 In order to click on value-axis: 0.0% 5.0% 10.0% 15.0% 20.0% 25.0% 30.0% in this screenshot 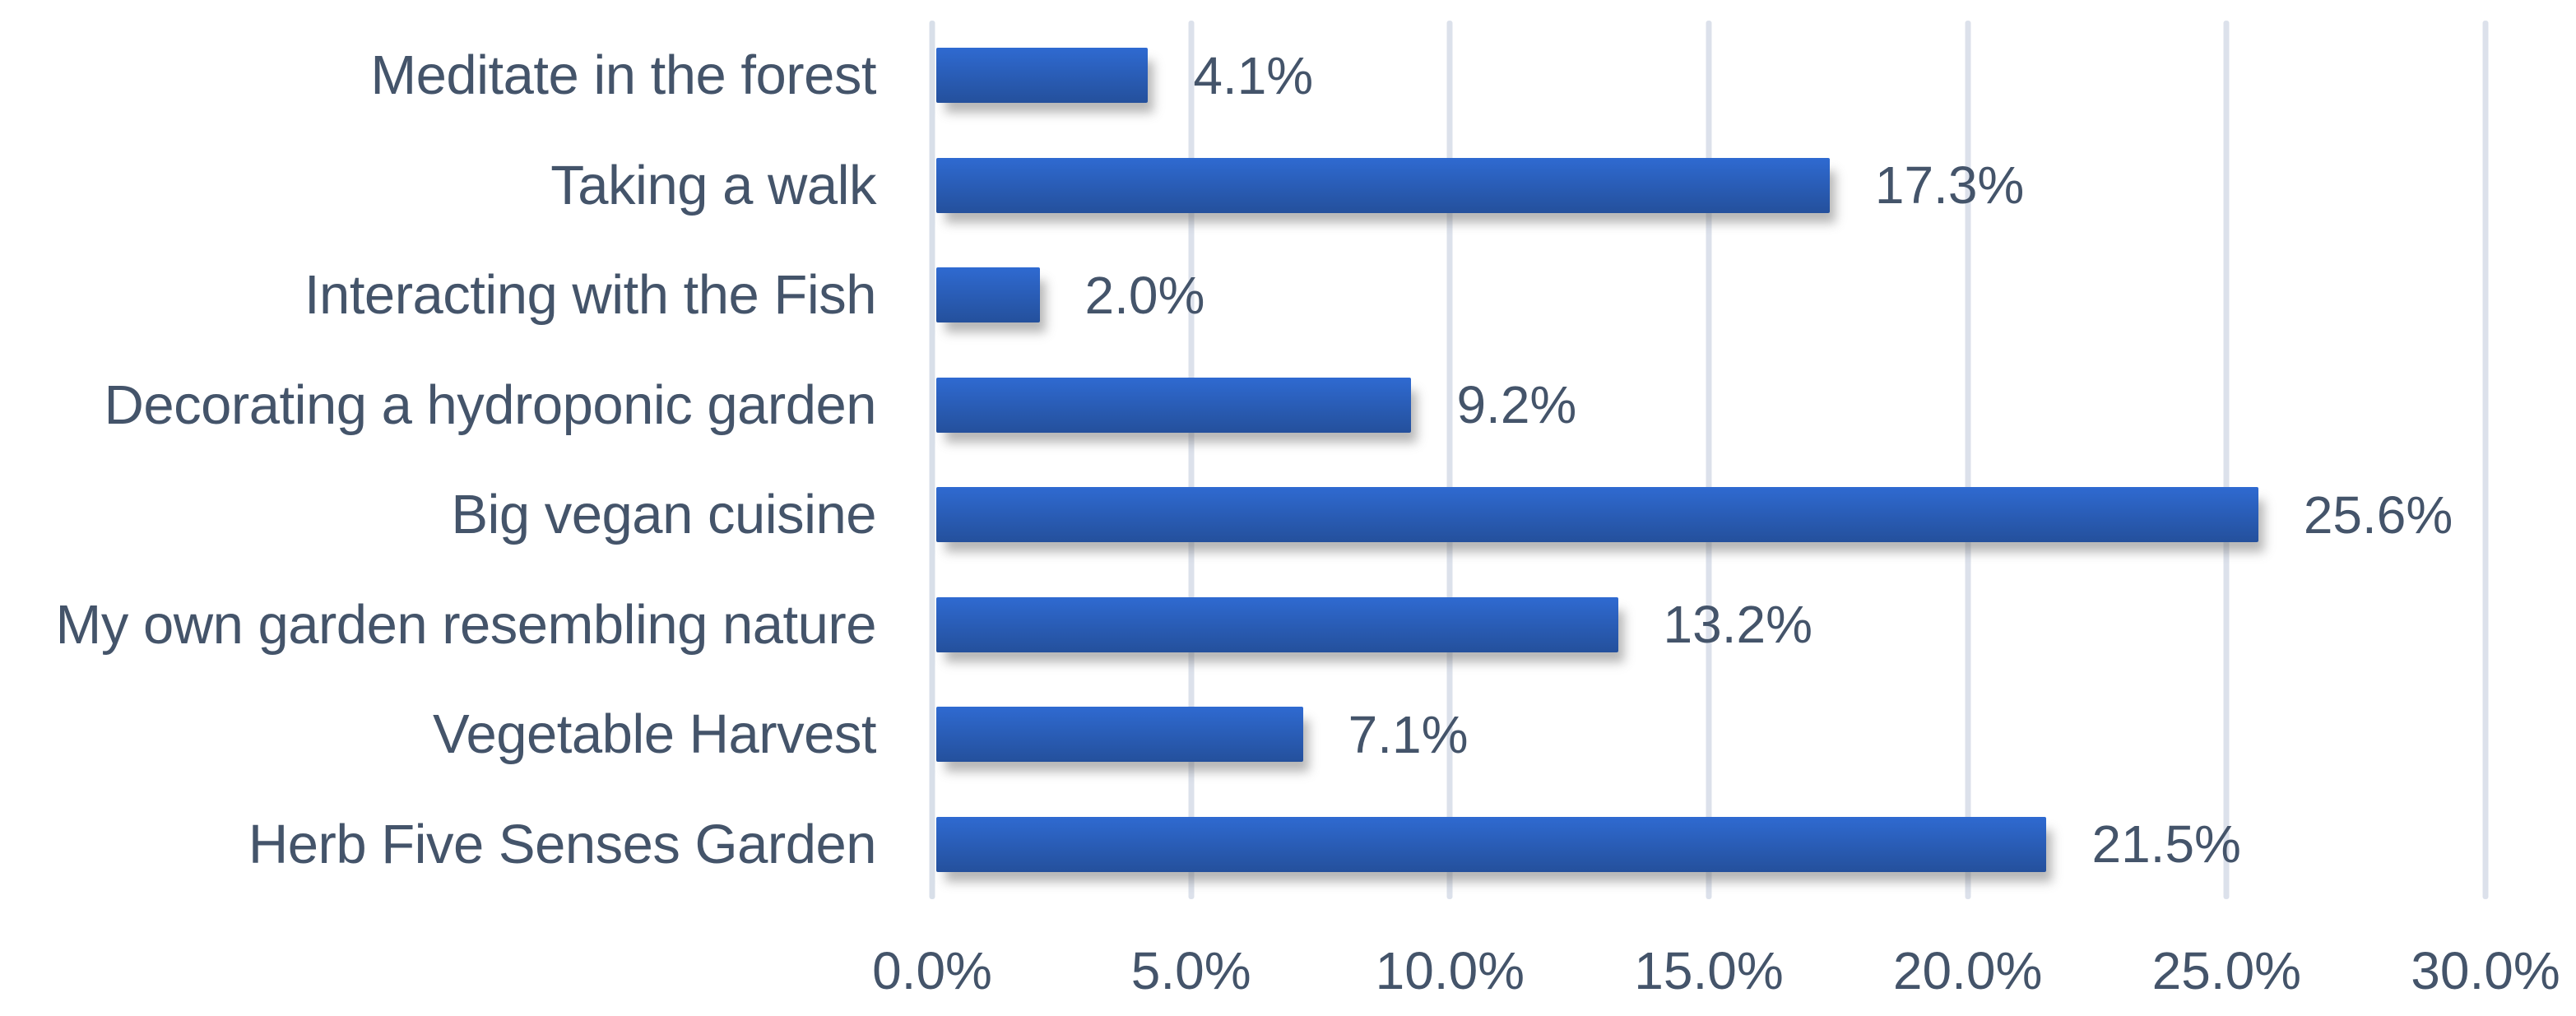, I will do `click(1716, 971)`.